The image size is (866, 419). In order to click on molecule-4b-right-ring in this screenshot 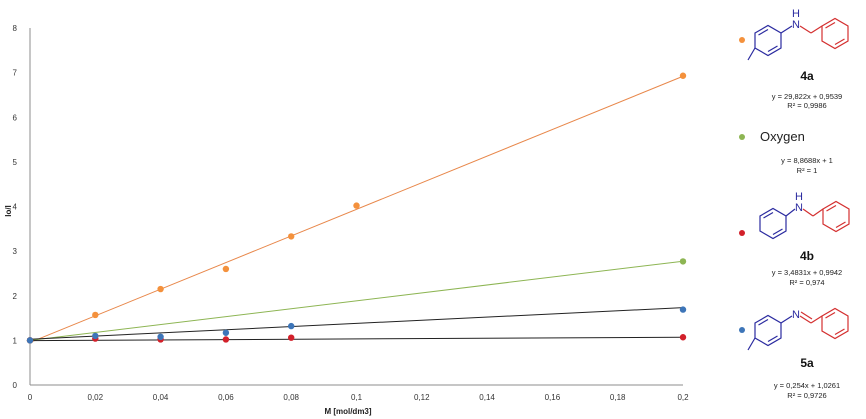, I will do `click(836, 216)`.